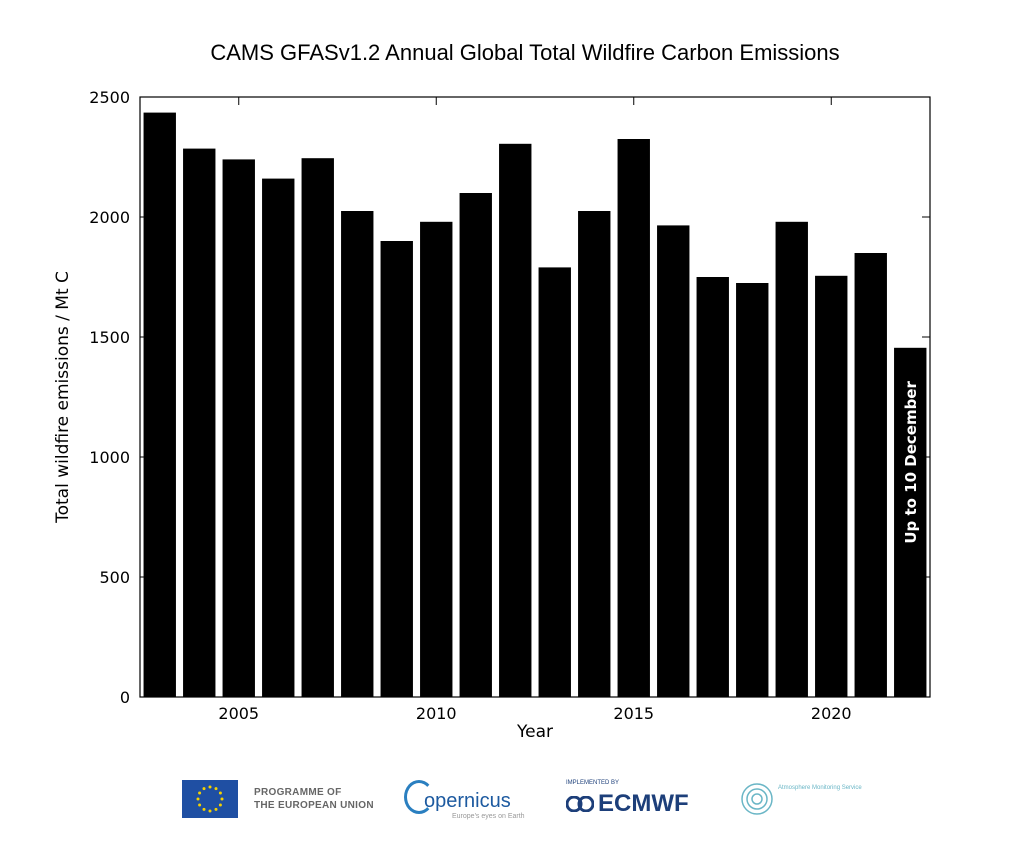 This screenshot has width=1024, height=844. Describe the element at coordinates (114, 577) in the screenshot. I see `y-tick-label: 500` at that location.